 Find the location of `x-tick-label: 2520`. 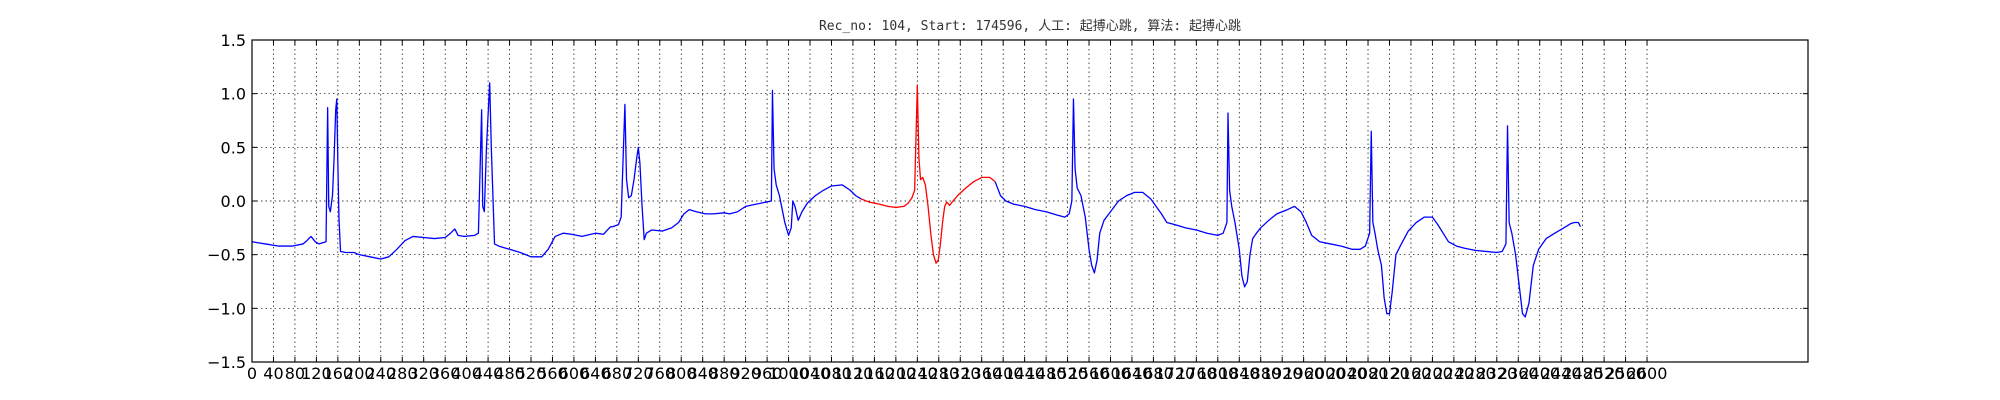

x-tick-label: 2520 is located at coordinates (1604, 373).